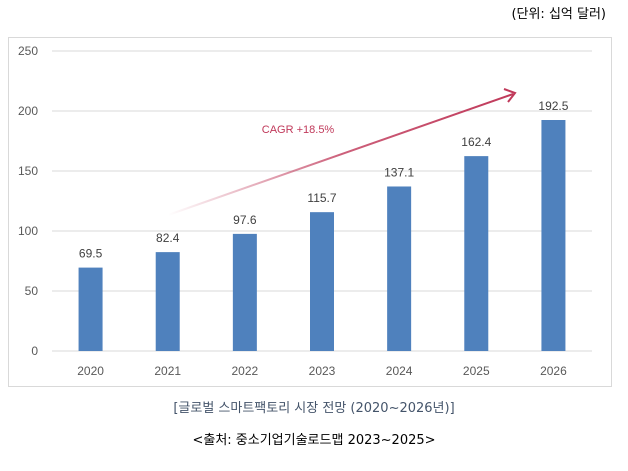 This screenshot has width=628, height=471. What do you see at coordinates (34, 351) in the screenshot?
I see `y-tick-label: 0` at bounding box center [34, 351].